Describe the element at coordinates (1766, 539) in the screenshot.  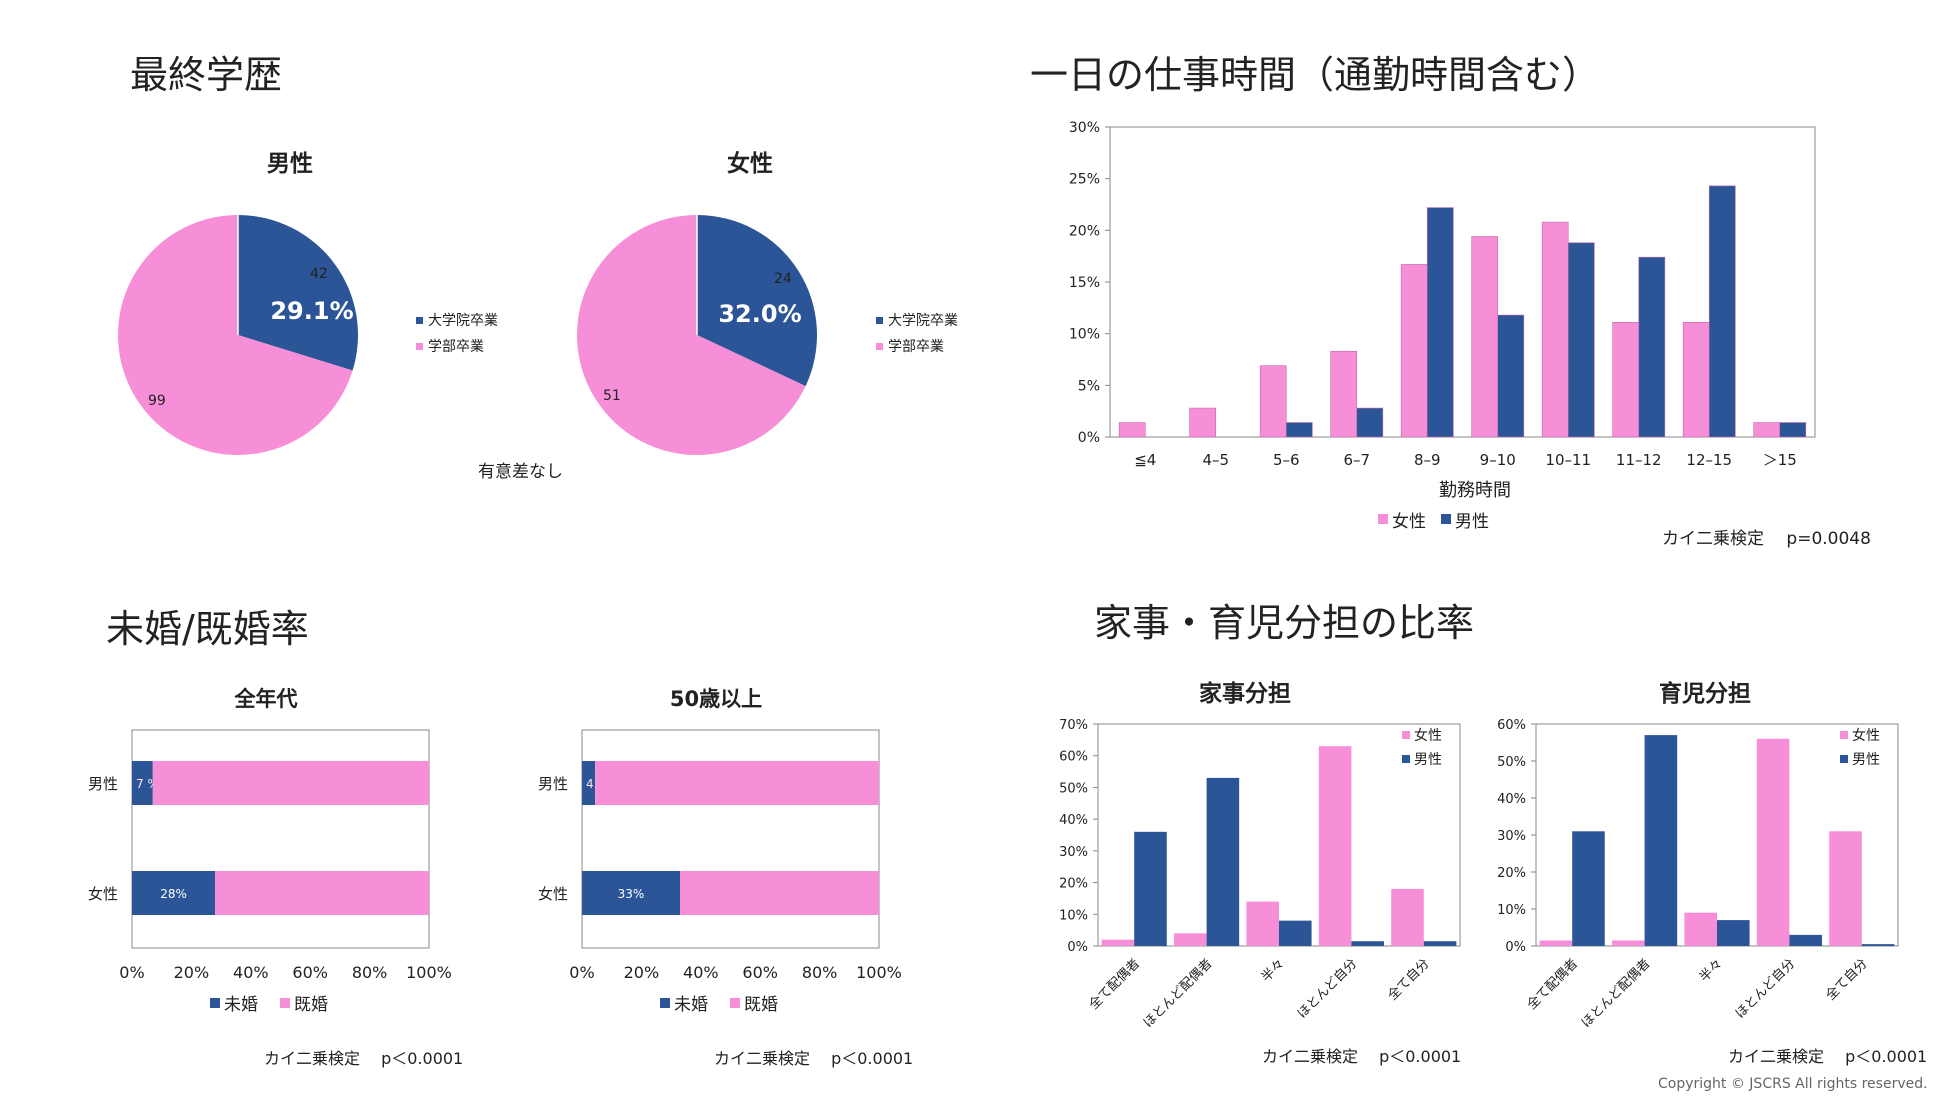
I see `note-work-hours: カイ二乗検定 p=0.0048` at that location.